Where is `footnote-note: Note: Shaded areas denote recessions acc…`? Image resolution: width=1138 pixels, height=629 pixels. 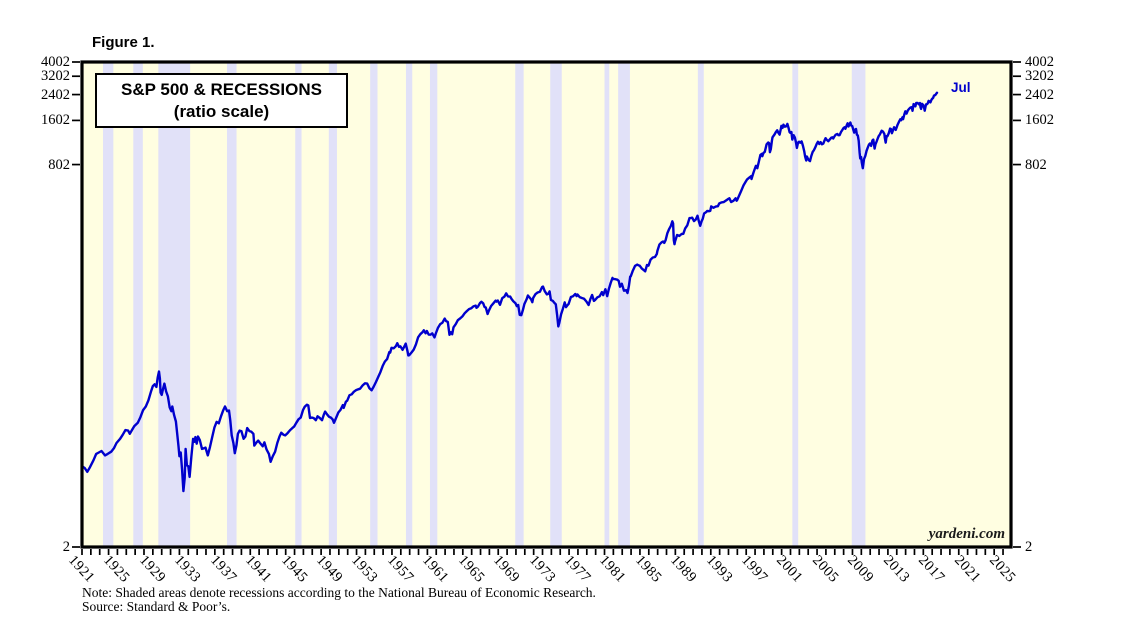
footnote-note: Note: Shaded areas denote recessions acc… is located at coordinates (339, 592).